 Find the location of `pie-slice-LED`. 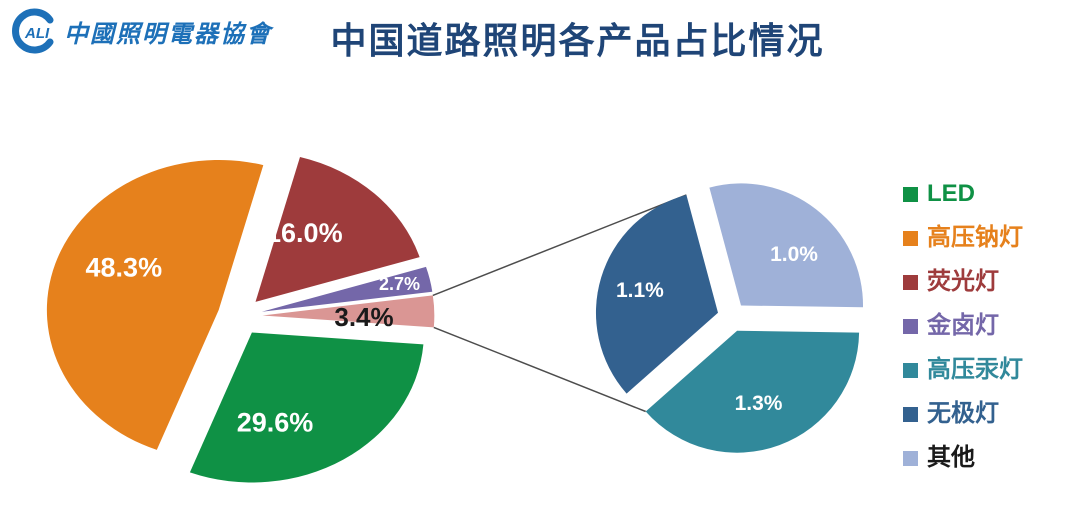

pie-slice-LED is located at coordinates (306, 407).